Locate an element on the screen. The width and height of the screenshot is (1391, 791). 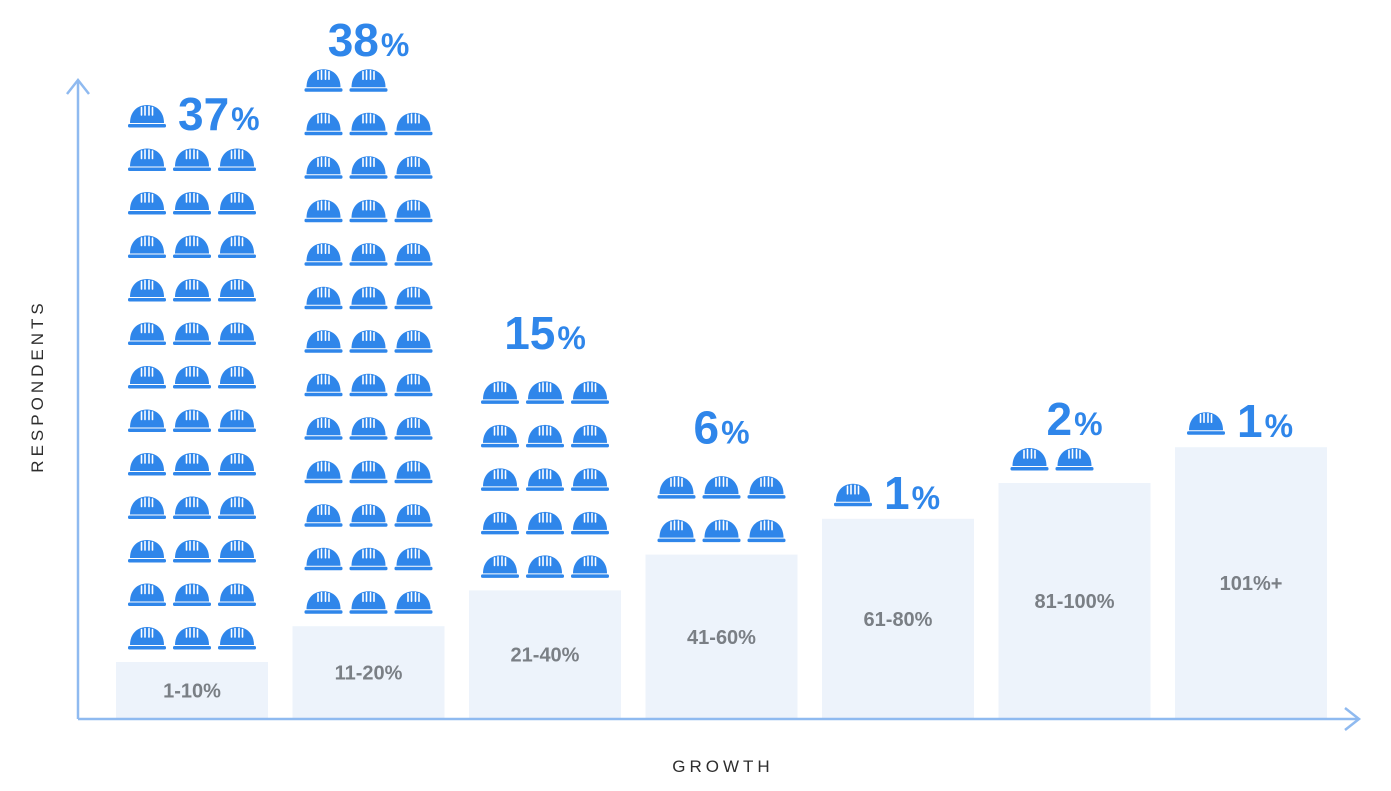
category-label: 41-60% is located at coordinates (721, 638).